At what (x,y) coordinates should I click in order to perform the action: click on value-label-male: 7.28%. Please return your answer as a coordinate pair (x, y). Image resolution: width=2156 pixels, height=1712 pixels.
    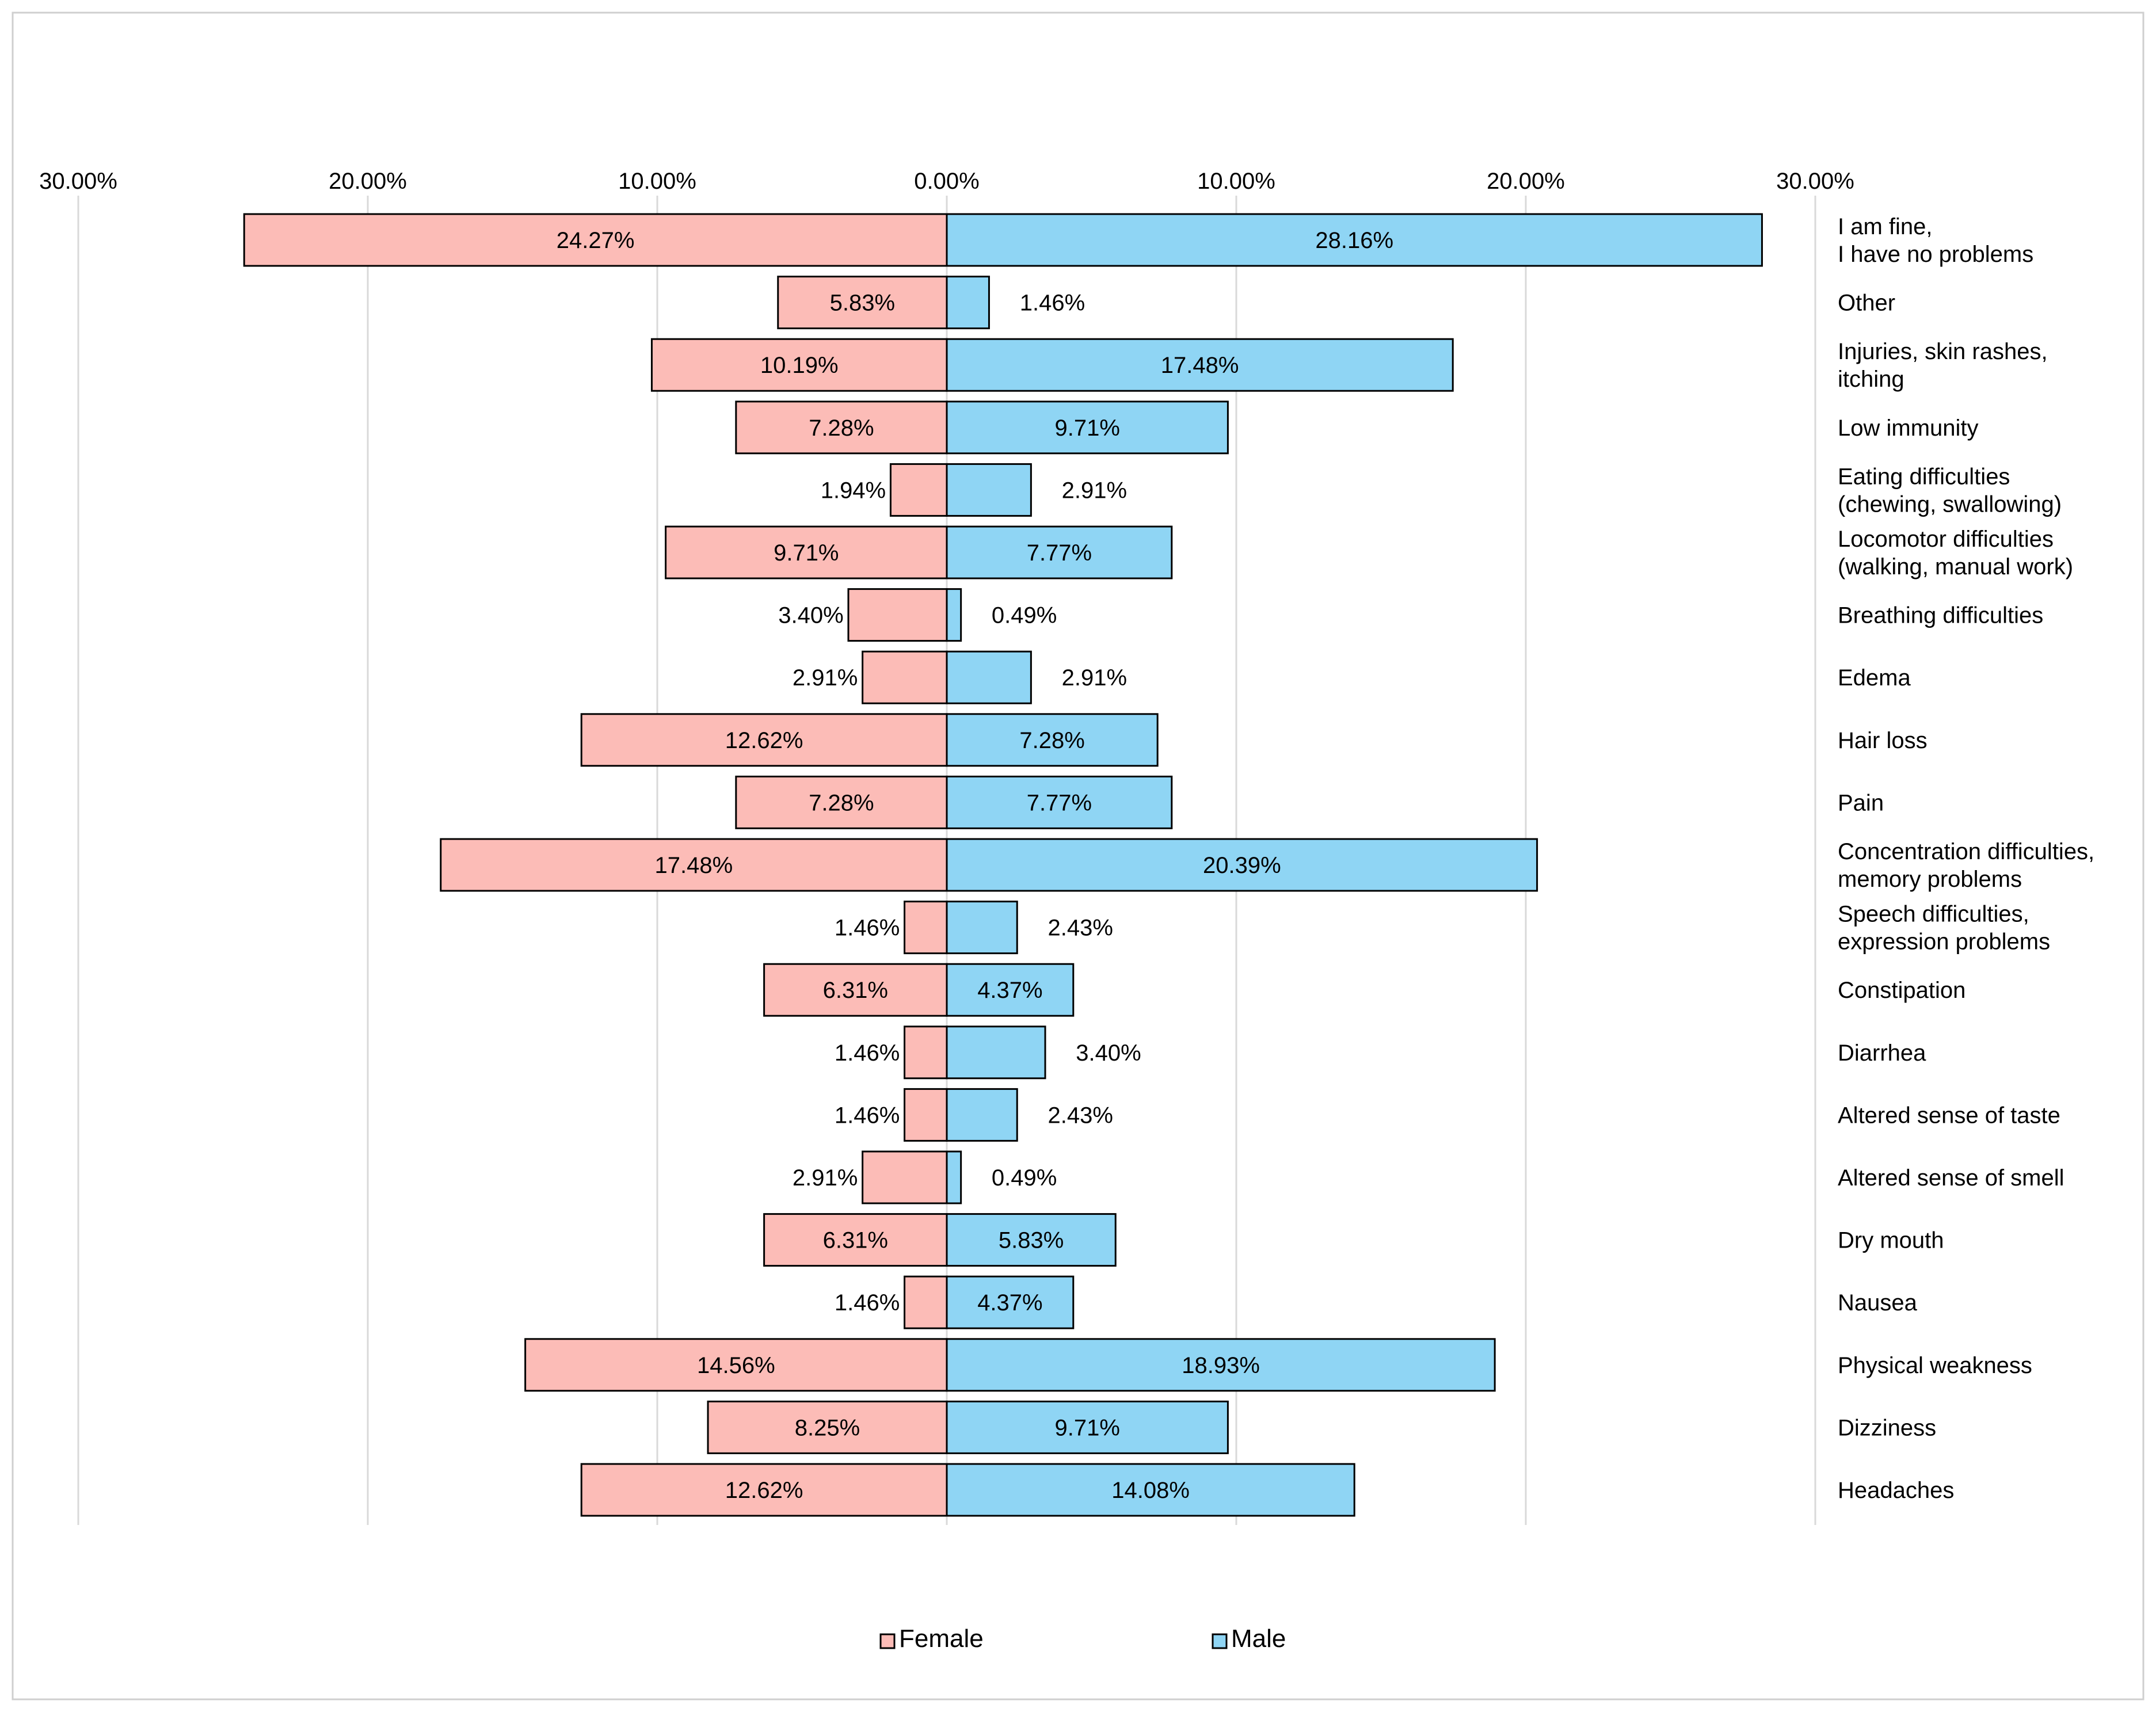
    Looking at the image, I should click on (1051, 740).